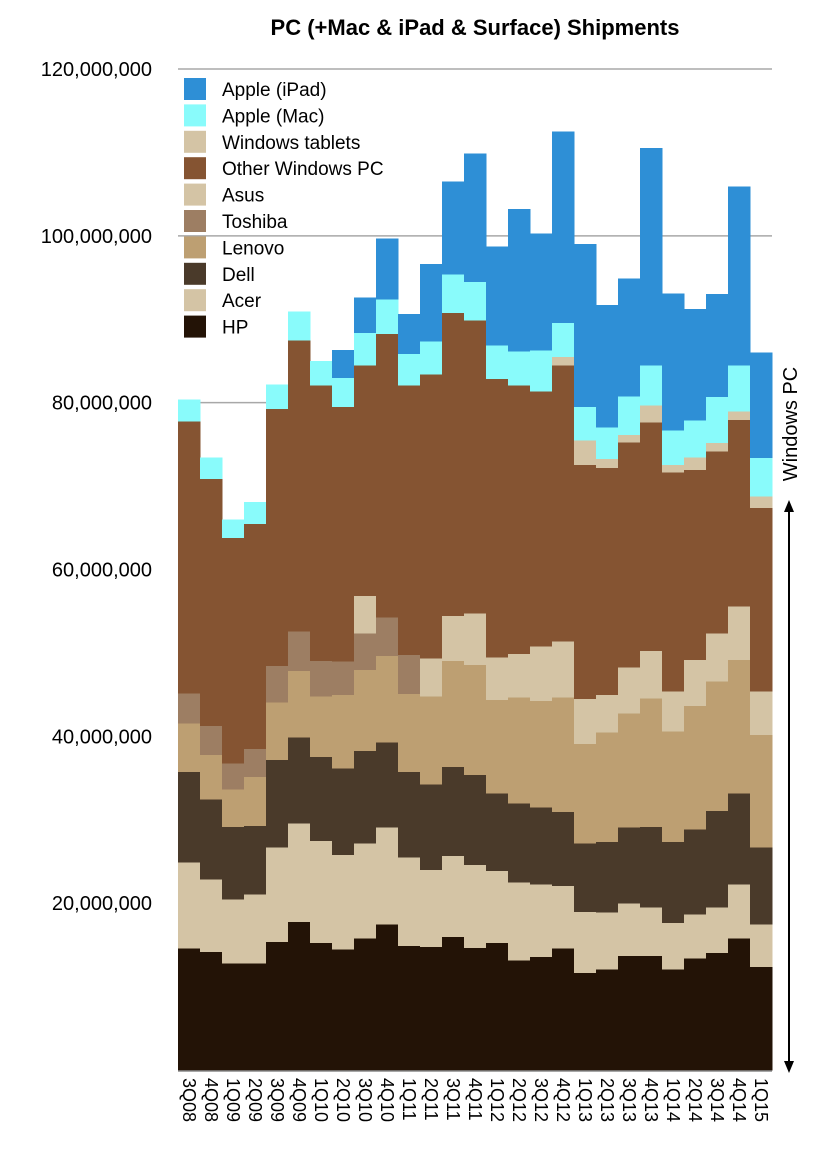 This screenshot has width=816, height=1160. What do you see at coordinates (607, 1100) in the screenshot?
I see `x-tick-label: 2Q13` at bounding box center [607, 1100].